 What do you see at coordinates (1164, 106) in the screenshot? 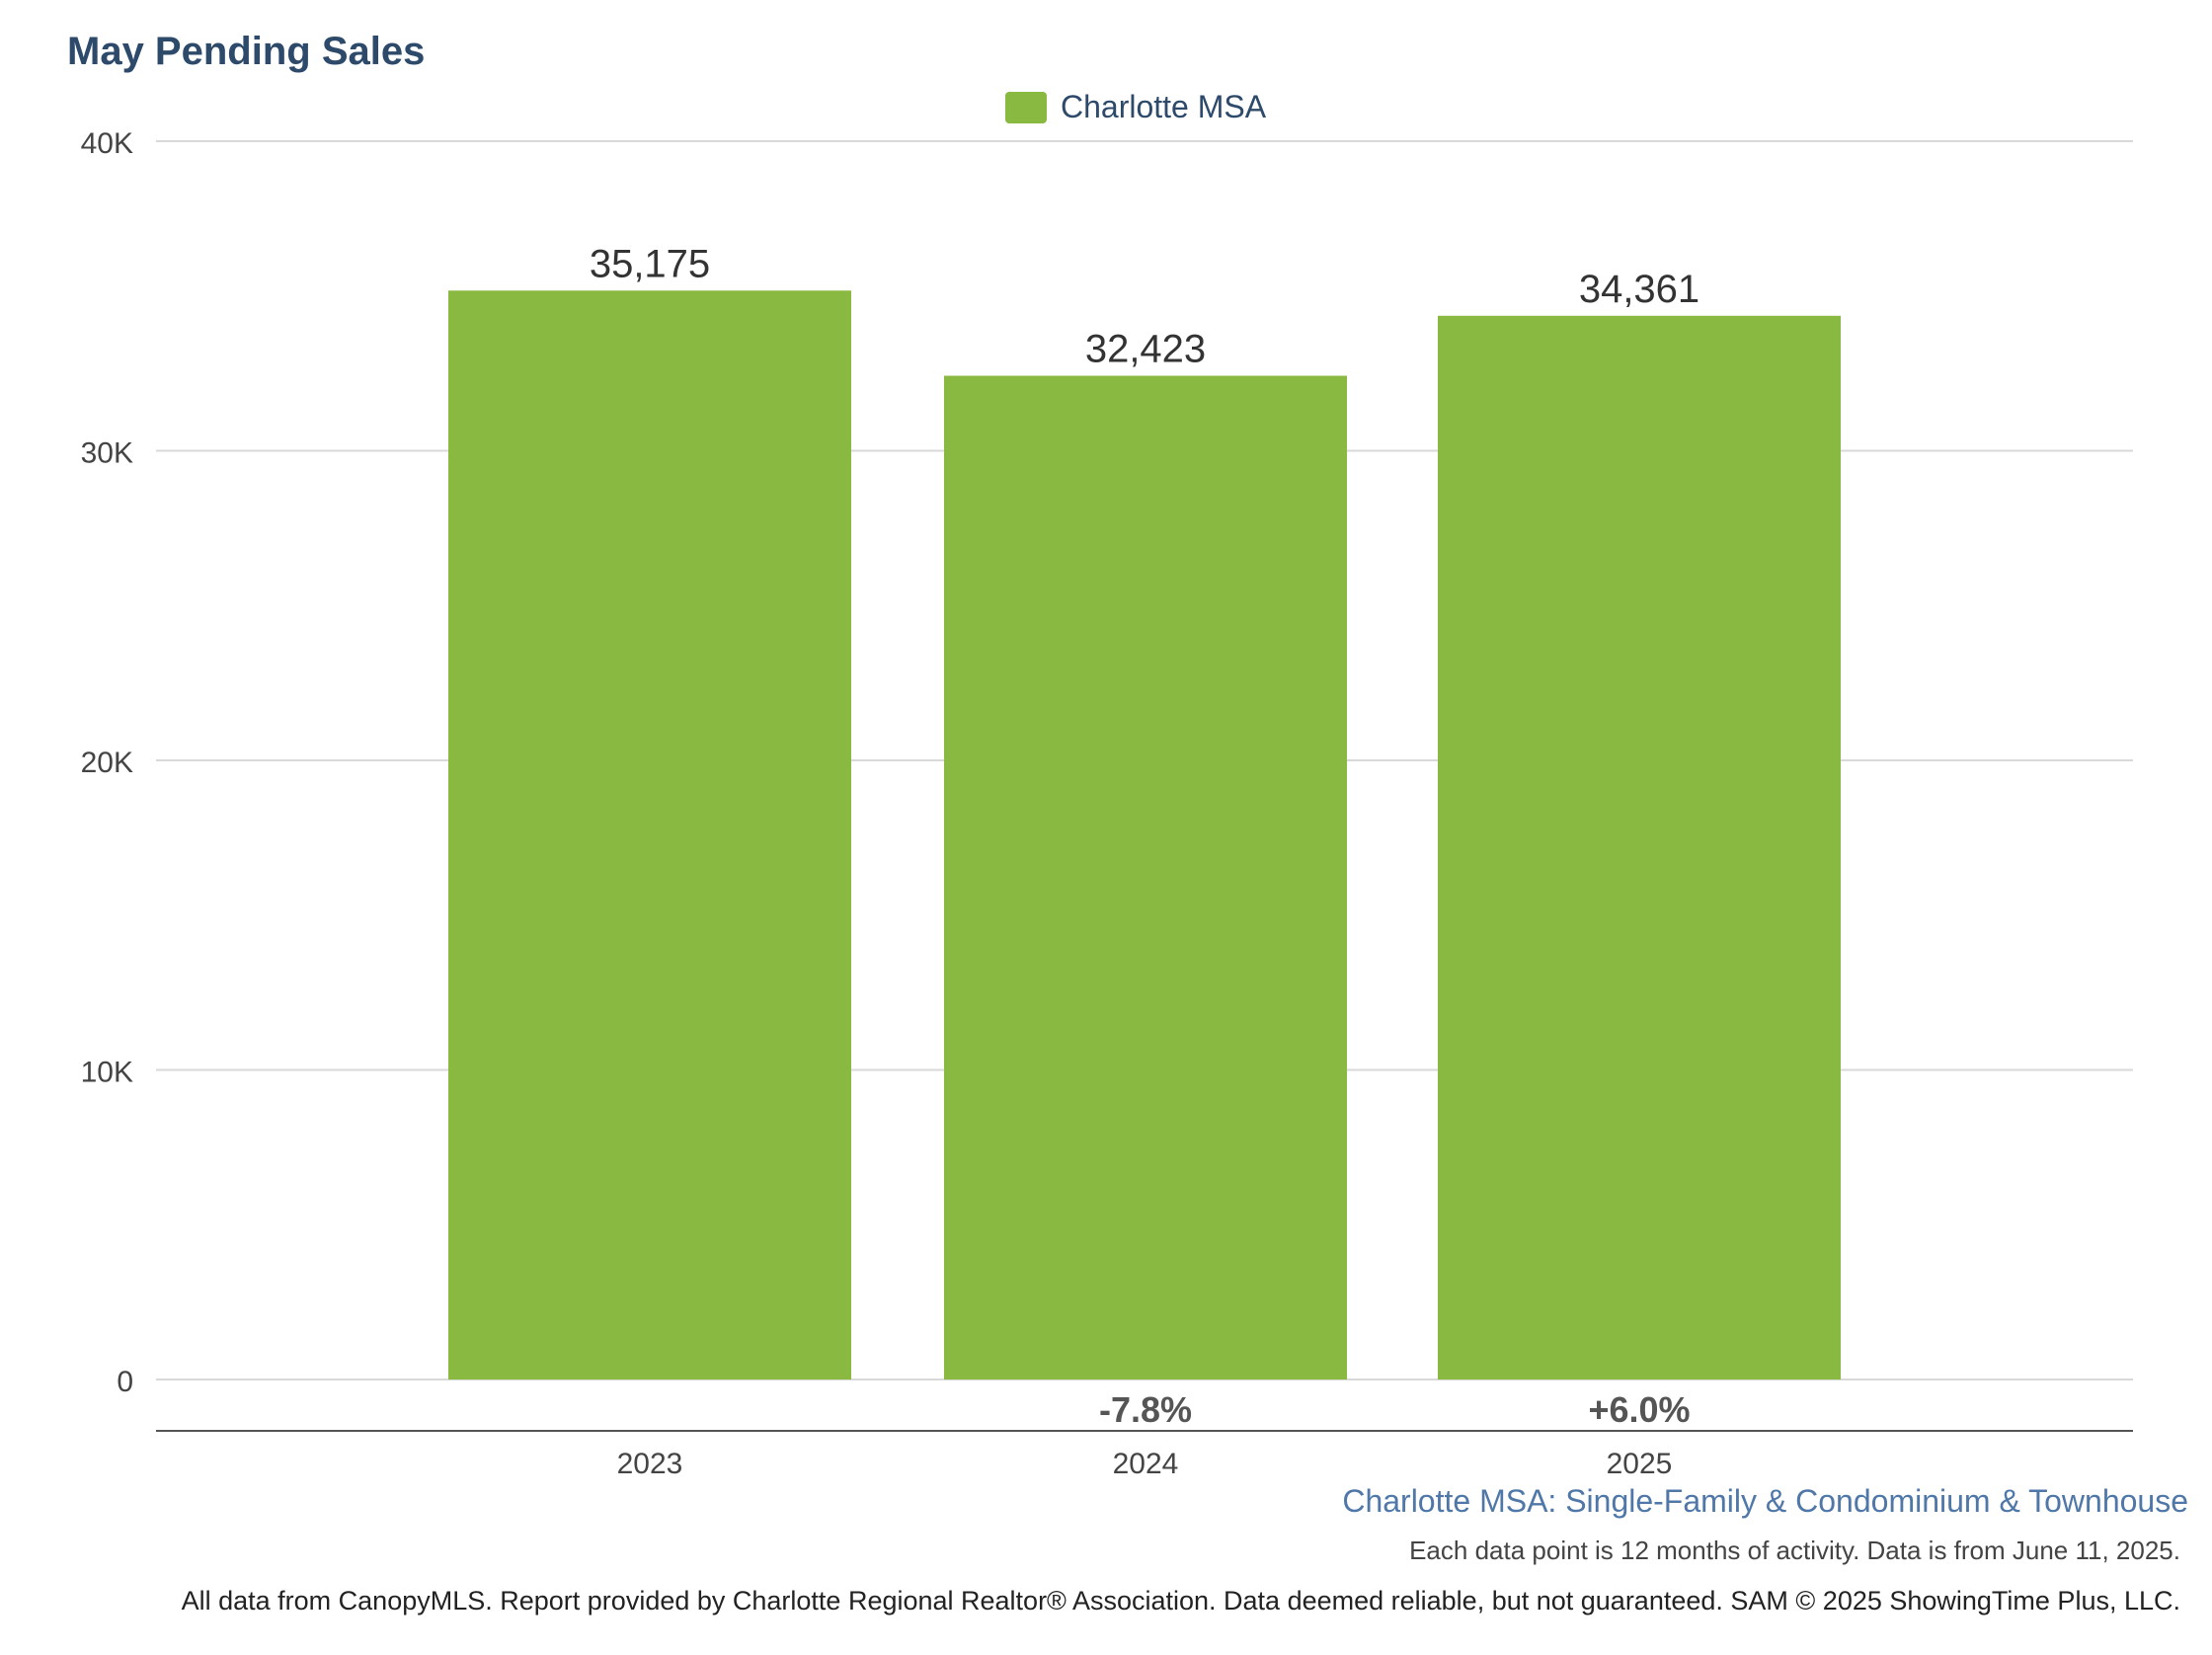
I see `legend-label: Charlotte MSA` at bounding box center [1164, 106].